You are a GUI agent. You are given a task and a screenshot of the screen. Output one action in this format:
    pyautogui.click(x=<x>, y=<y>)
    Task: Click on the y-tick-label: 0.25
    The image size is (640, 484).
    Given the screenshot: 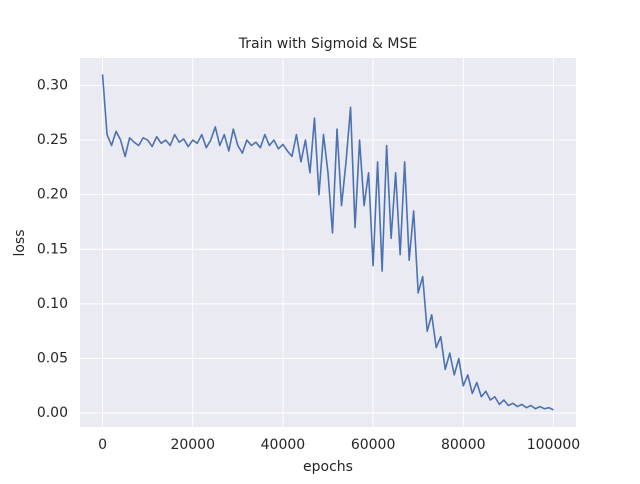 What is the action you would take?
    pyautogui.click(x=52, y=140)
    